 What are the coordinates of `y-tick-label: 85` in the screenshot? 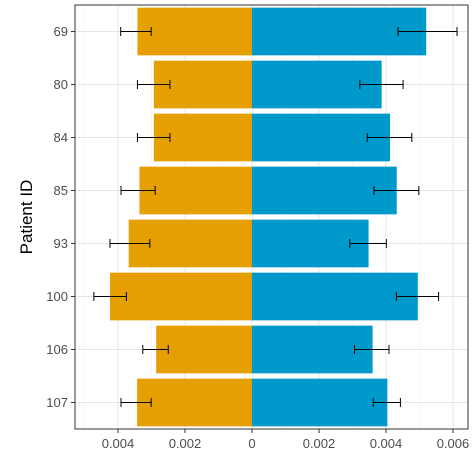 It's located at (61, 190).